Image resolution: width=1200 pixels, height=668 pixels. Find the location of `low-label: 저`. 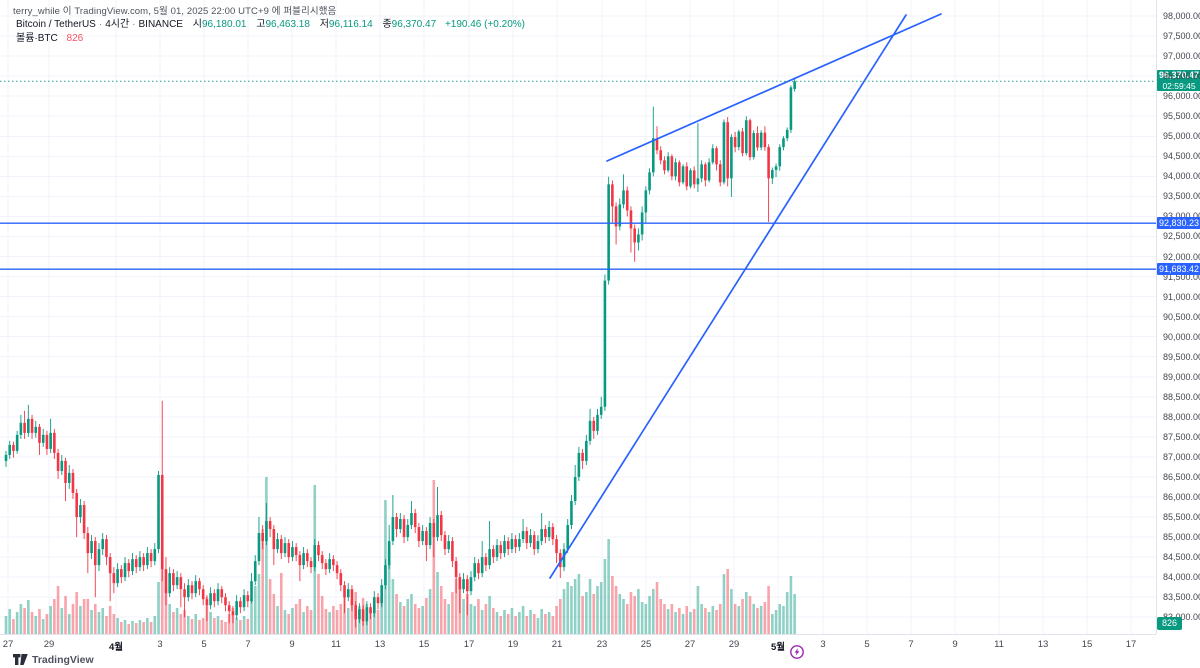

low-label: 저 is located at coordinates (324, 24).